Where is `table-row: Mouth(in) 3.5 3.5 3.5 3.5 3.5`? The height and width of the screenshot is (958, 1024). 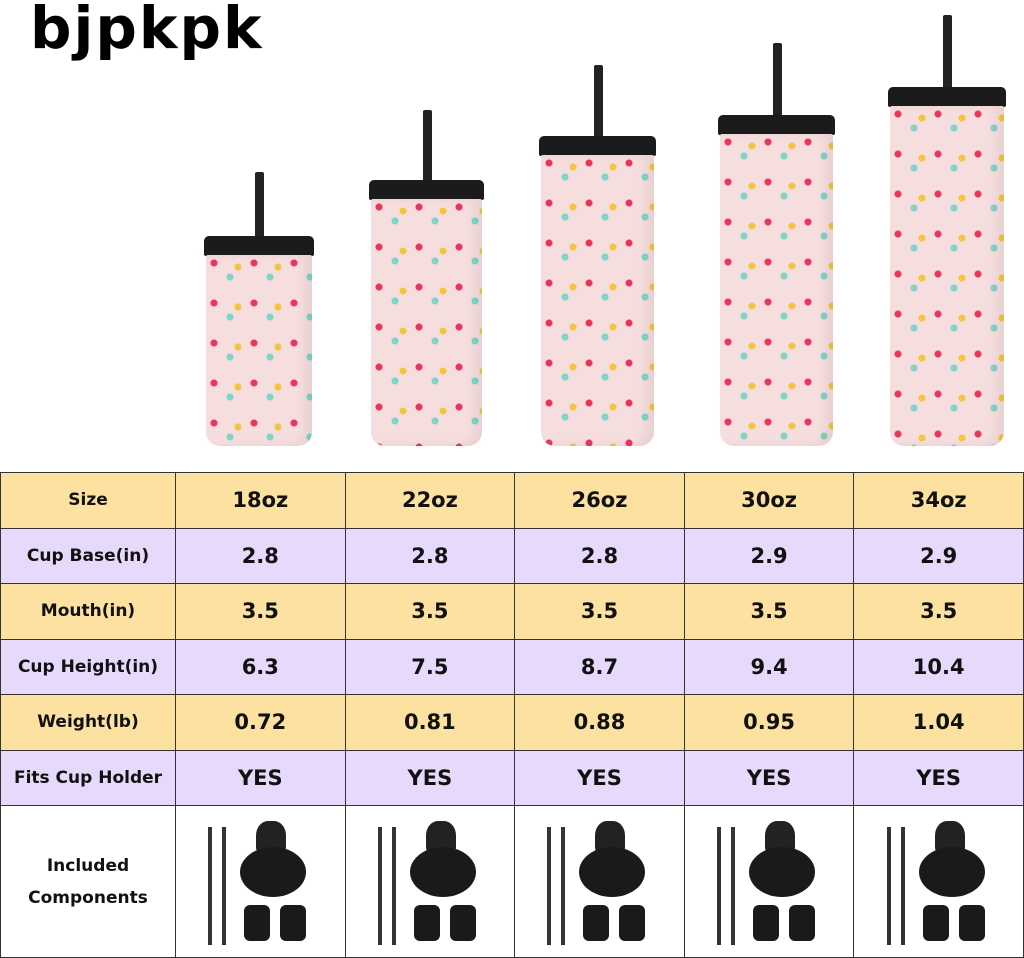 table-row: Mouth(in) 3.5 3.5 3.5 3.5 3.5 is located at coordinates (512, 611).